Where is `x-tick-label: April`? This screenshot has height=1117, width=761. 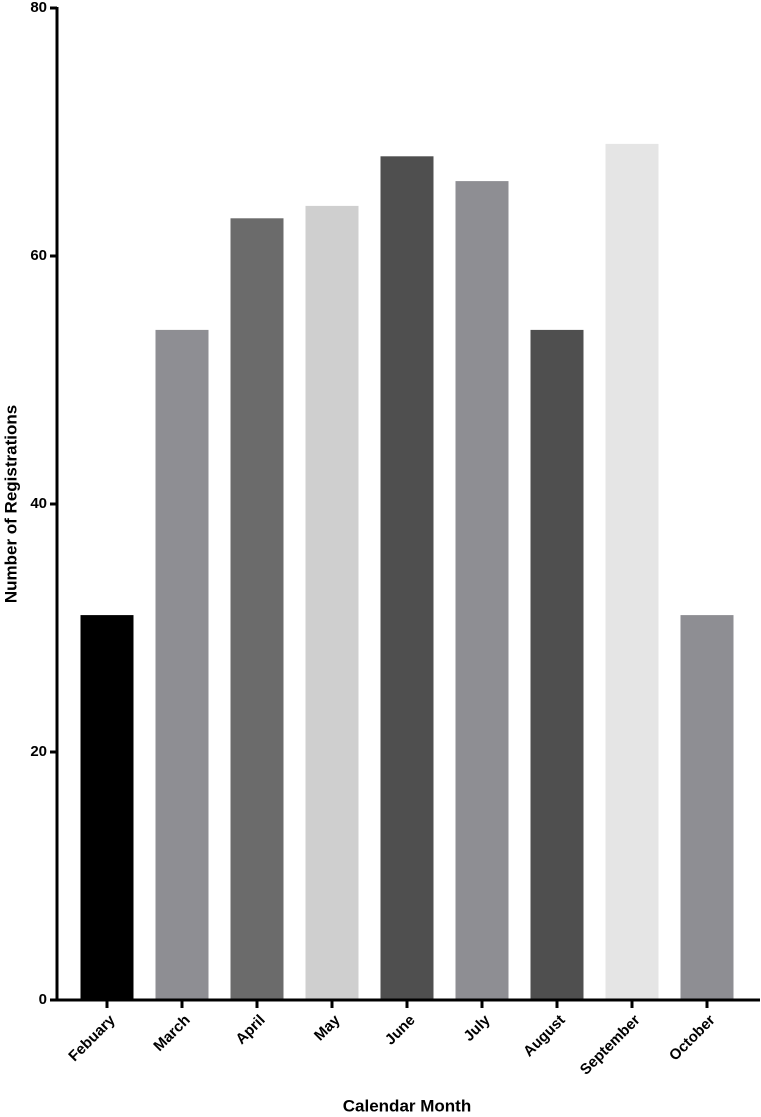 x-tick-label: April is located at coordinates (250, 1030).